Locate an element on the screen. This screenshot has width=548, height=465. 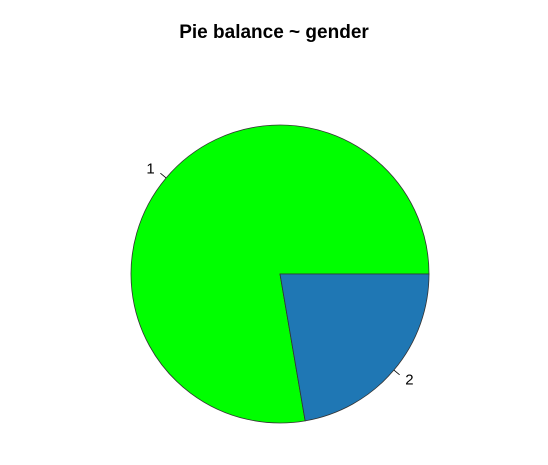
chart-title: Pie balance ~ gender is located at coordinates (274, 32).